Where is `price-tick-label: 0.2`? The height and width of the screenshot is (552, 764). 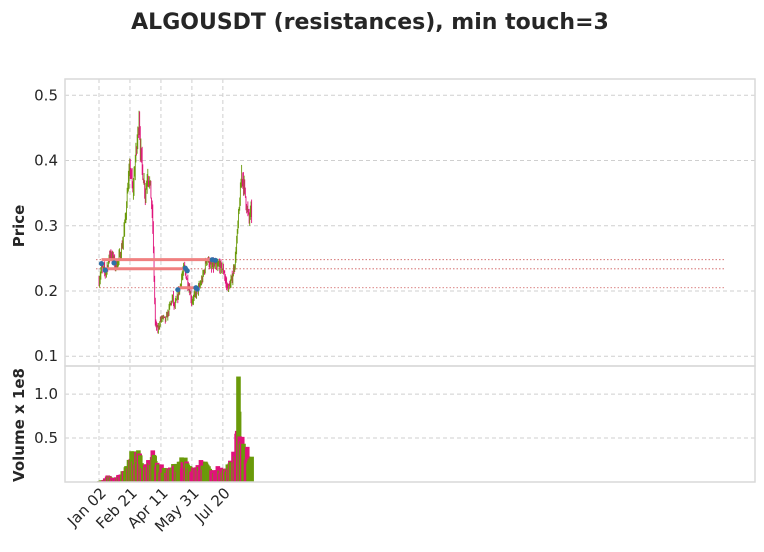 price-tick-label: 0.2 is located at coordinates (46, 291).